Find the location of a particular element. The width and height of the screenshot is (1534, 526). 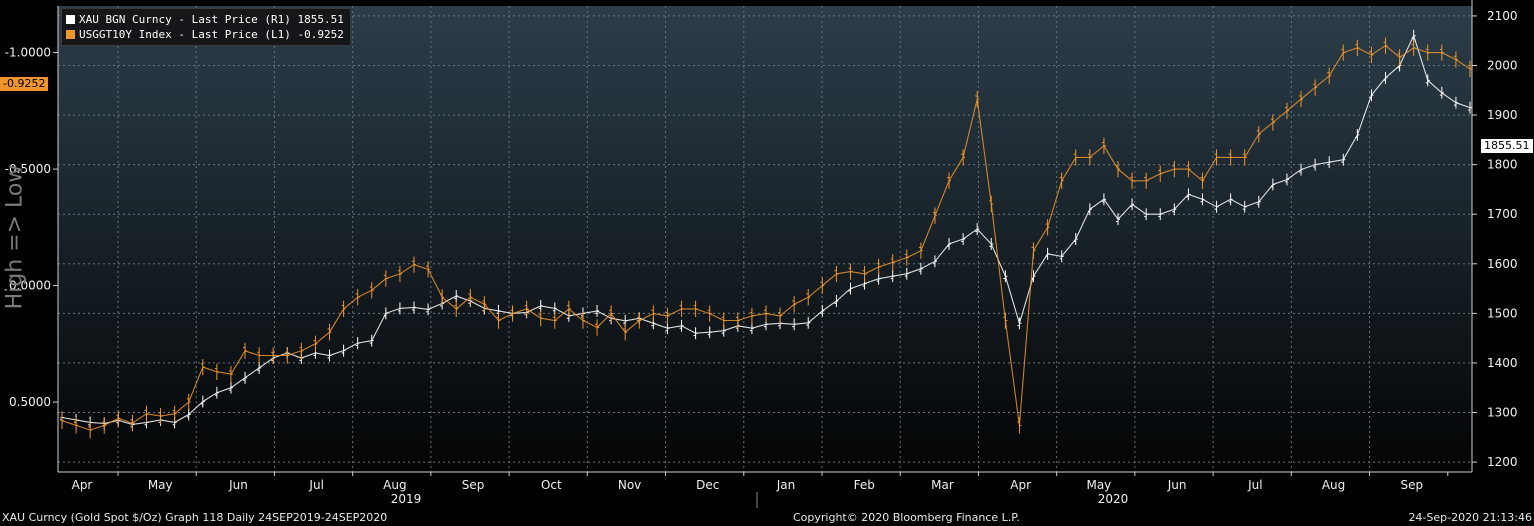

right-last-value-tag: 1855.51 is located at coordinates (1507, 146).